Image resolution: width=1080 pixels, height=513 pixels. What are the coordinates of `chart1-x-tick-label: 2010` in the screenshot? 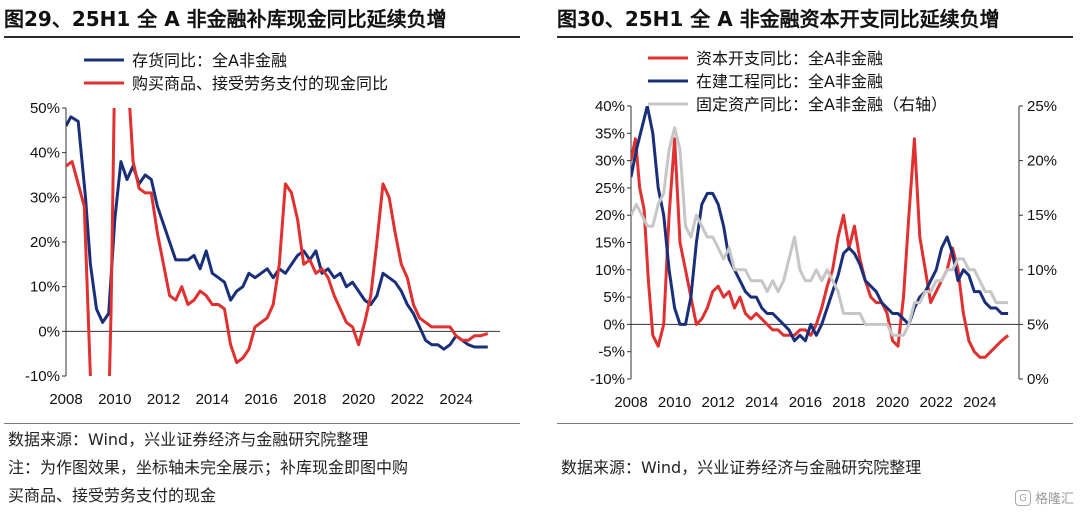 It's located at (114, 399).